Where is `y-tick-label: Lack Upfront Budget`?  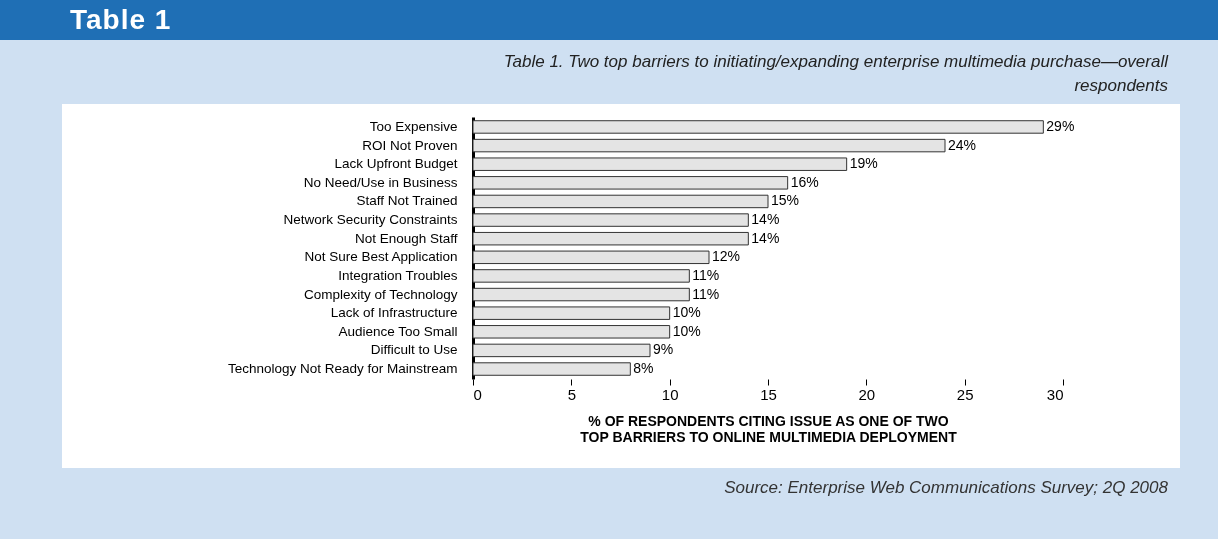 y-tick-label: Lack Upfront Budget is located at coordinates (396, 164).